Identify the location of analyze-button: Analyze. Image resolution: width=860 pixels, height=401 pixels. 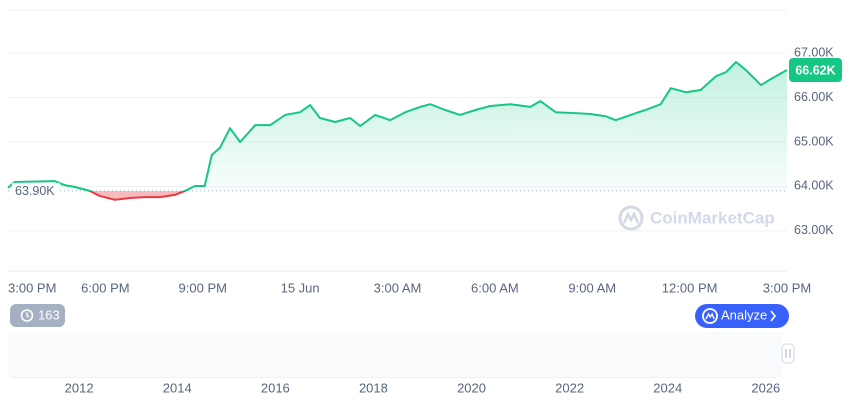
(742, 316).